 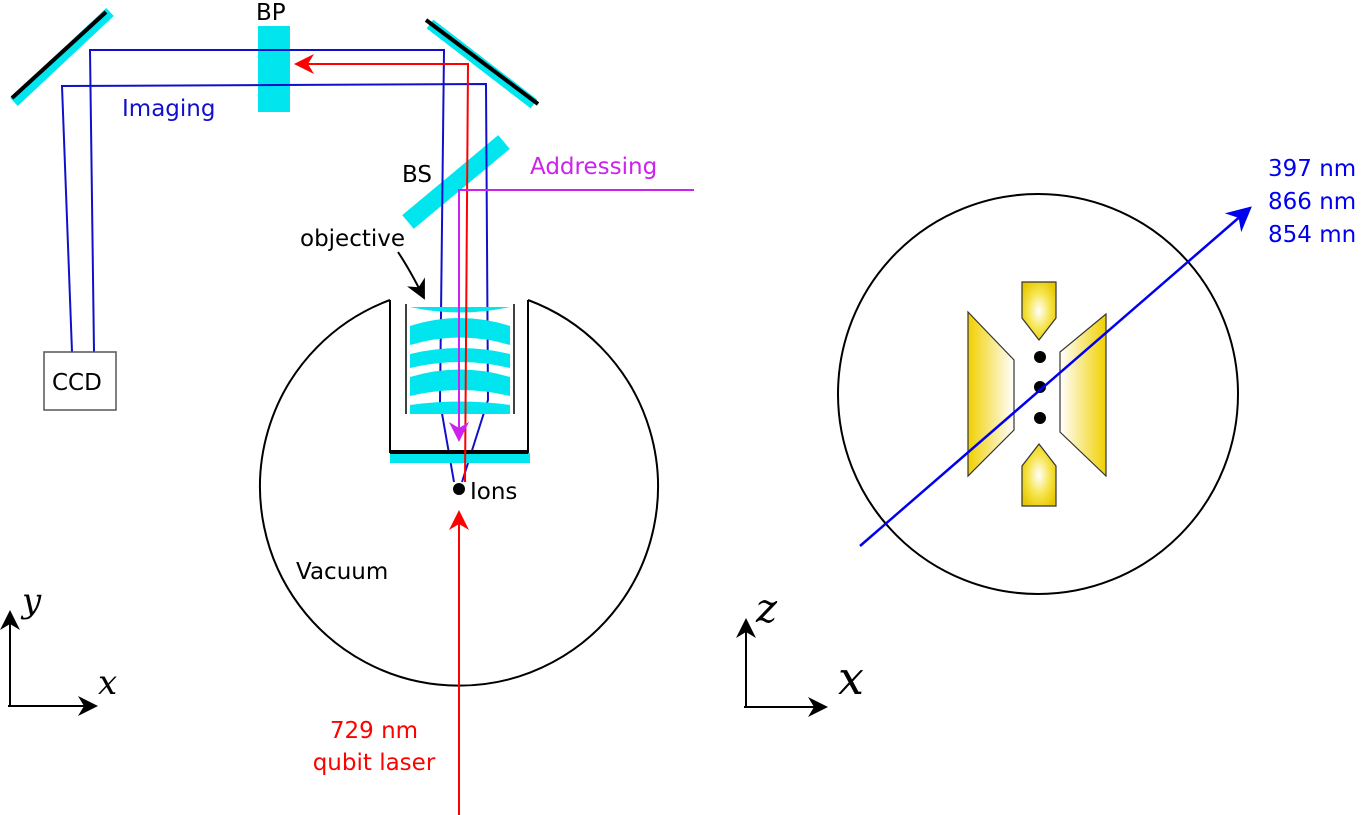 What do you see at coordinates (274, 69) in the screenshot?
I see `bandpass-filter` at bounding box center [274, 69].